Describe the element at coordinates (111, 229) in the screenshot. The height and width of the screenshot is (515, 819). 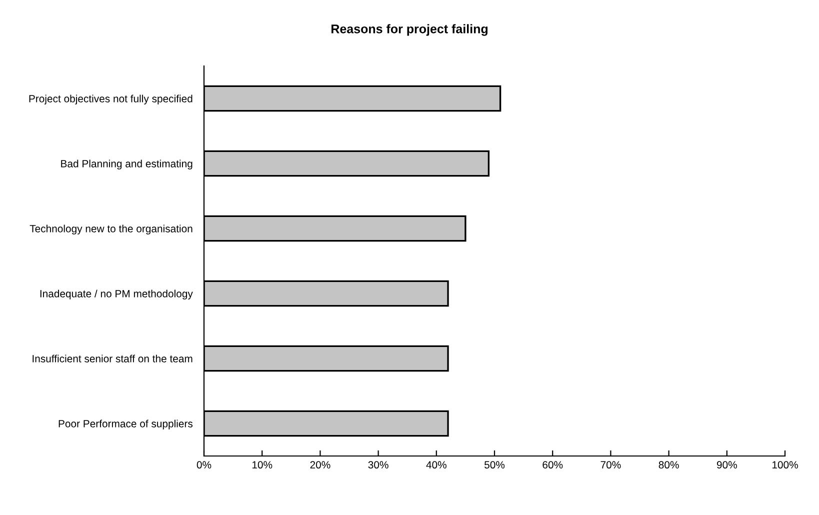
I see `y-tick-label: Technology new to the organisation` at that location.